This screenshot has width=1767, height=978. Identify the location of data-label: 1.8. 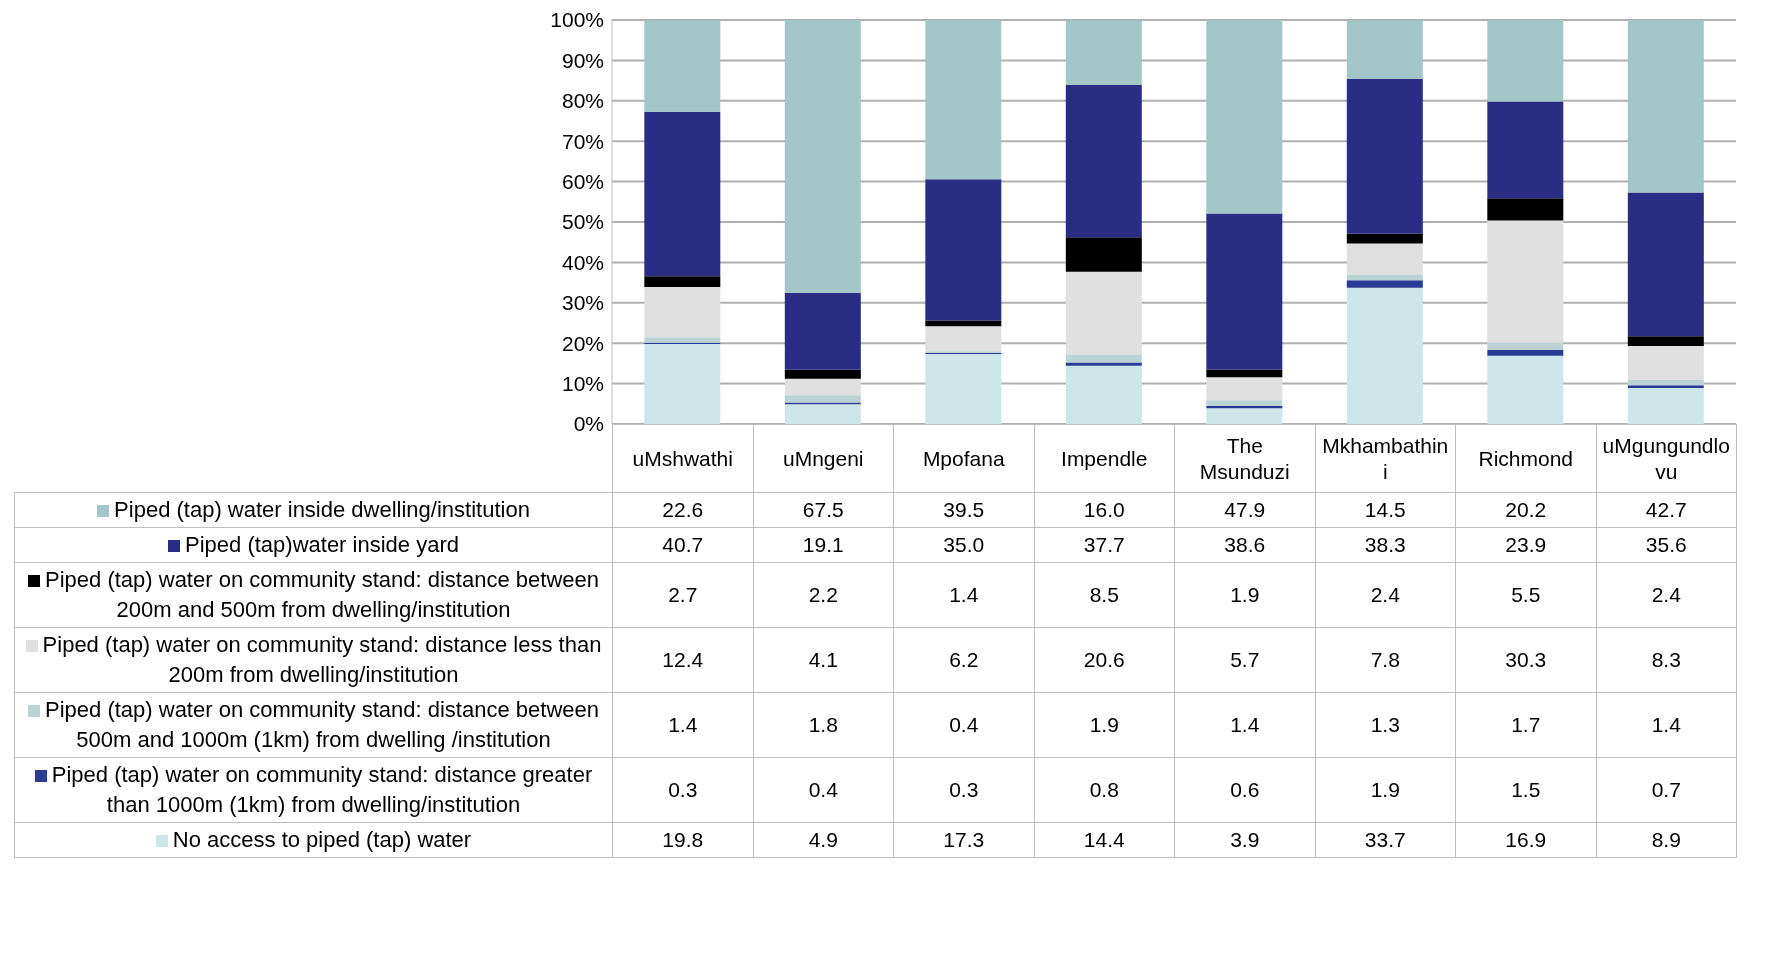
(823, 725).